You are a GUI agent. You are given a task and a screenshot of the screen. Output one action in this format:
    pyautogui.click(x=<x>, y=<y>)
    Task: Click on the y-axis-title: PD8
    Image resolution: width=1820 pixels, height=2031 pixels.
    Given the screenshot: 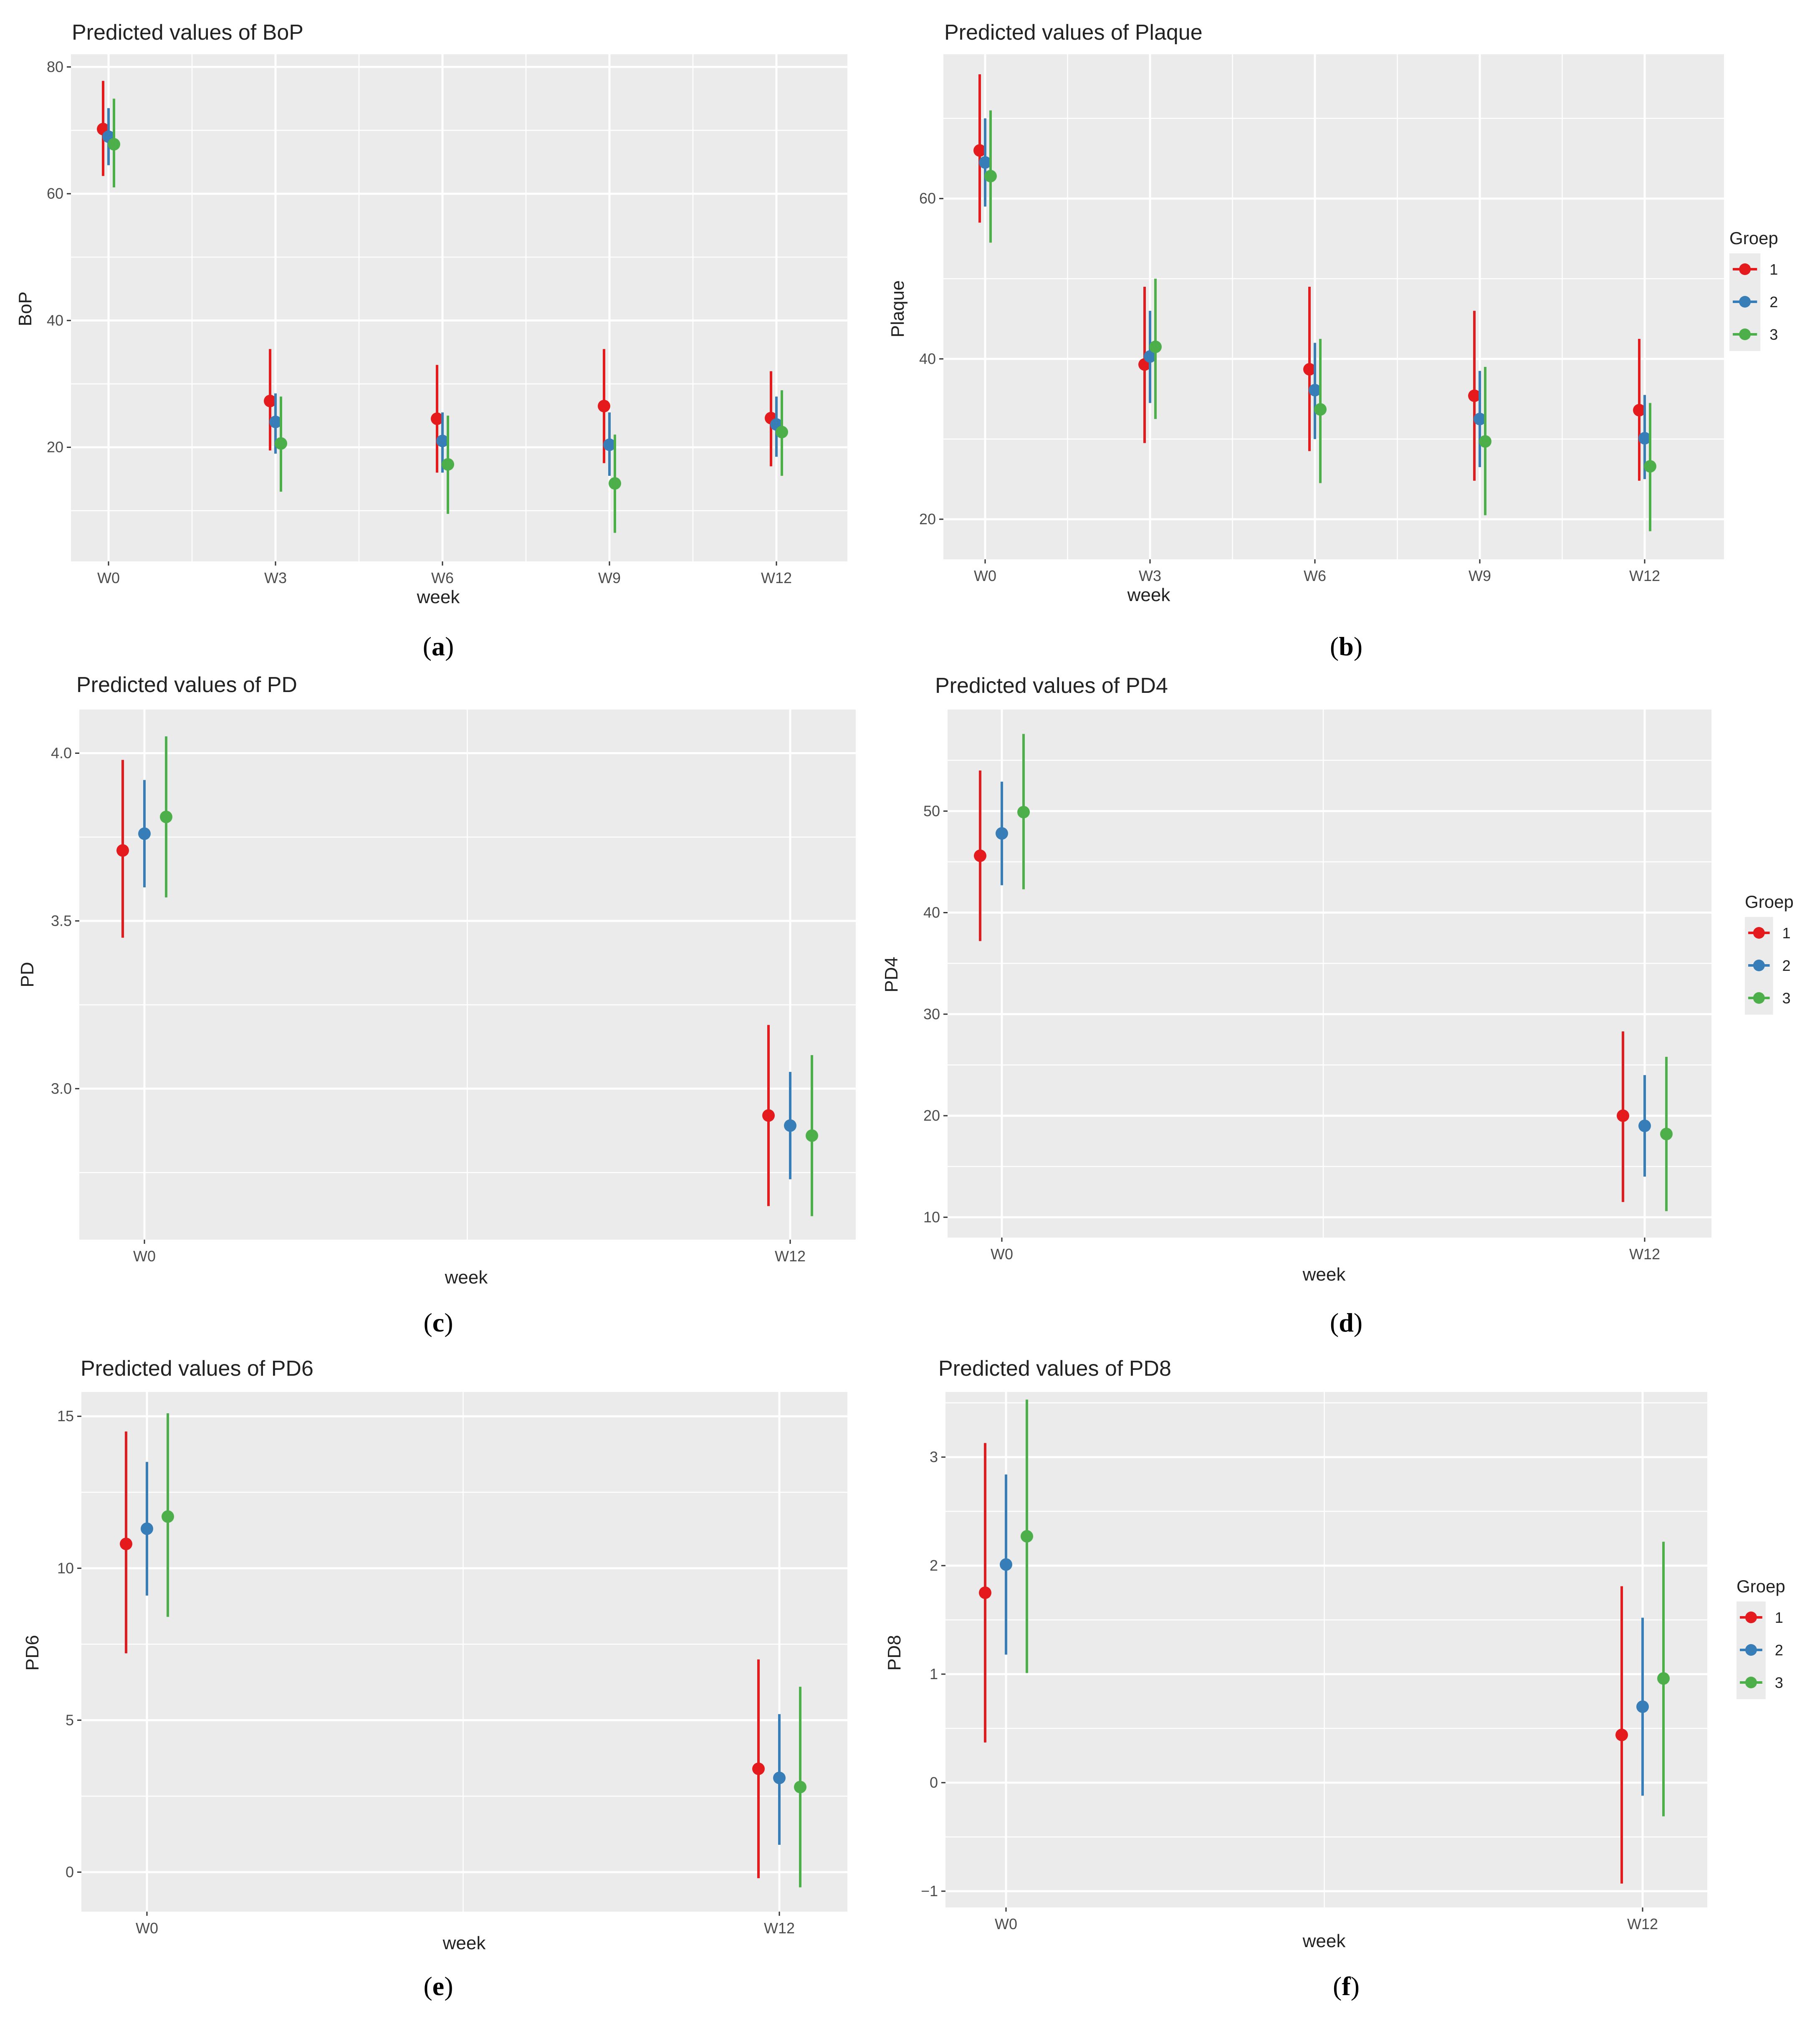 What is the action you would take?
    pyautogui.click(x=894, y=1653)
    